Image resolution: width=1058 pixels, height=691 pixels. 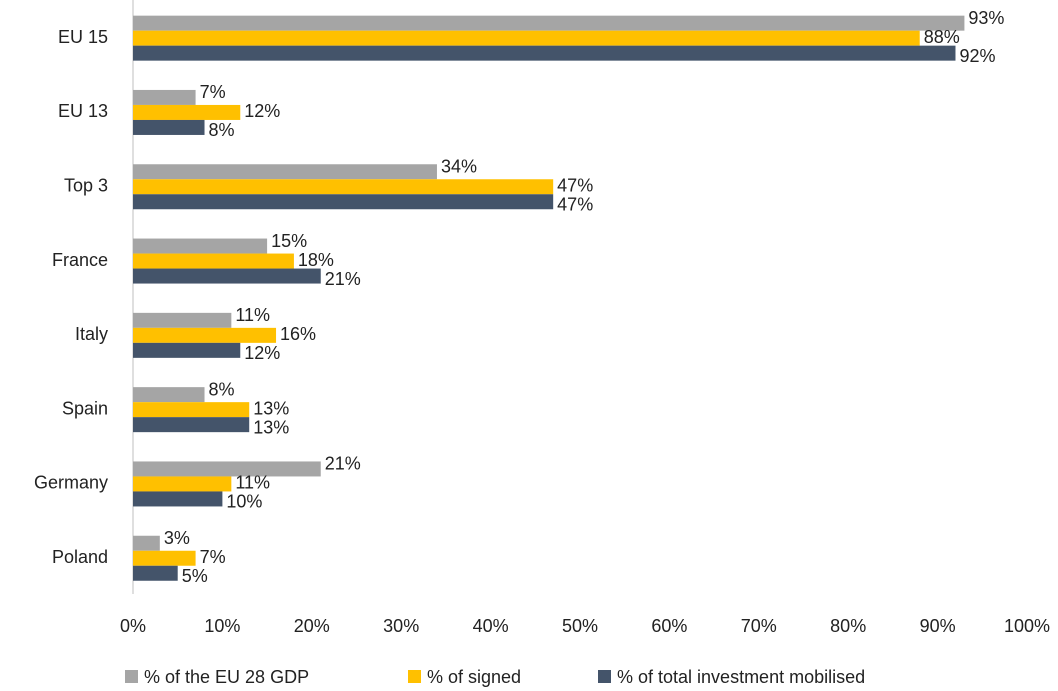 I want to click on legend-label: % of total investment mobilised, so click(x=741, y=677).